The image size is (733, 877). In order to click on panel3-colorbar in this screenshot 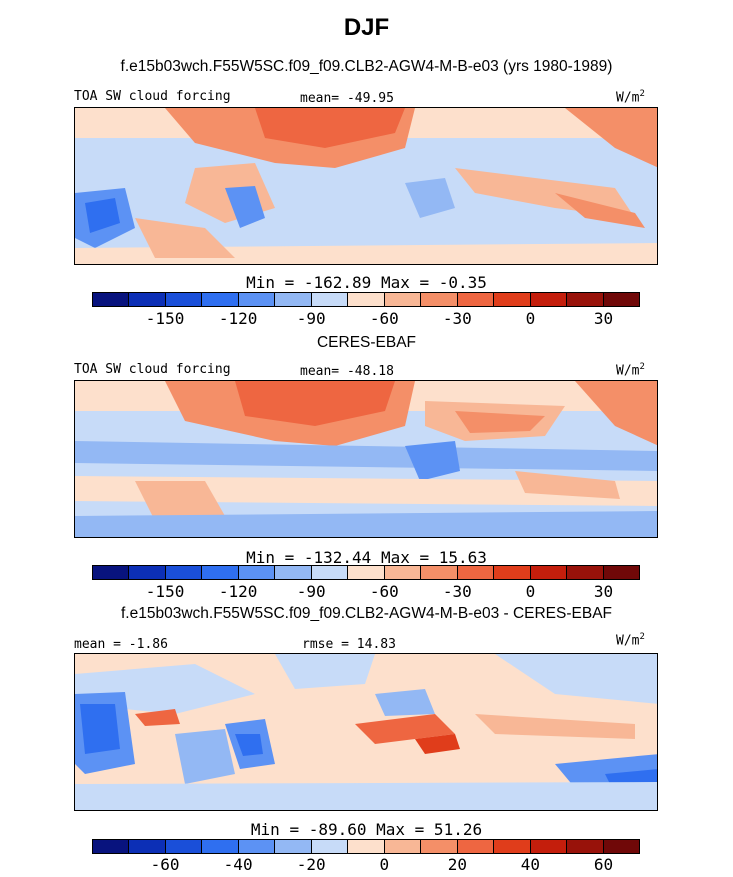, I will do `click(366, 846)`.